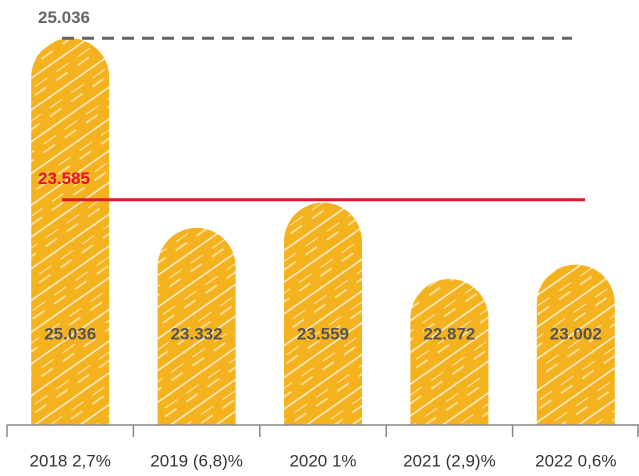 This screenshot has width=639, height=476. I want to click on value-label: 23.559, so click(323, 333).